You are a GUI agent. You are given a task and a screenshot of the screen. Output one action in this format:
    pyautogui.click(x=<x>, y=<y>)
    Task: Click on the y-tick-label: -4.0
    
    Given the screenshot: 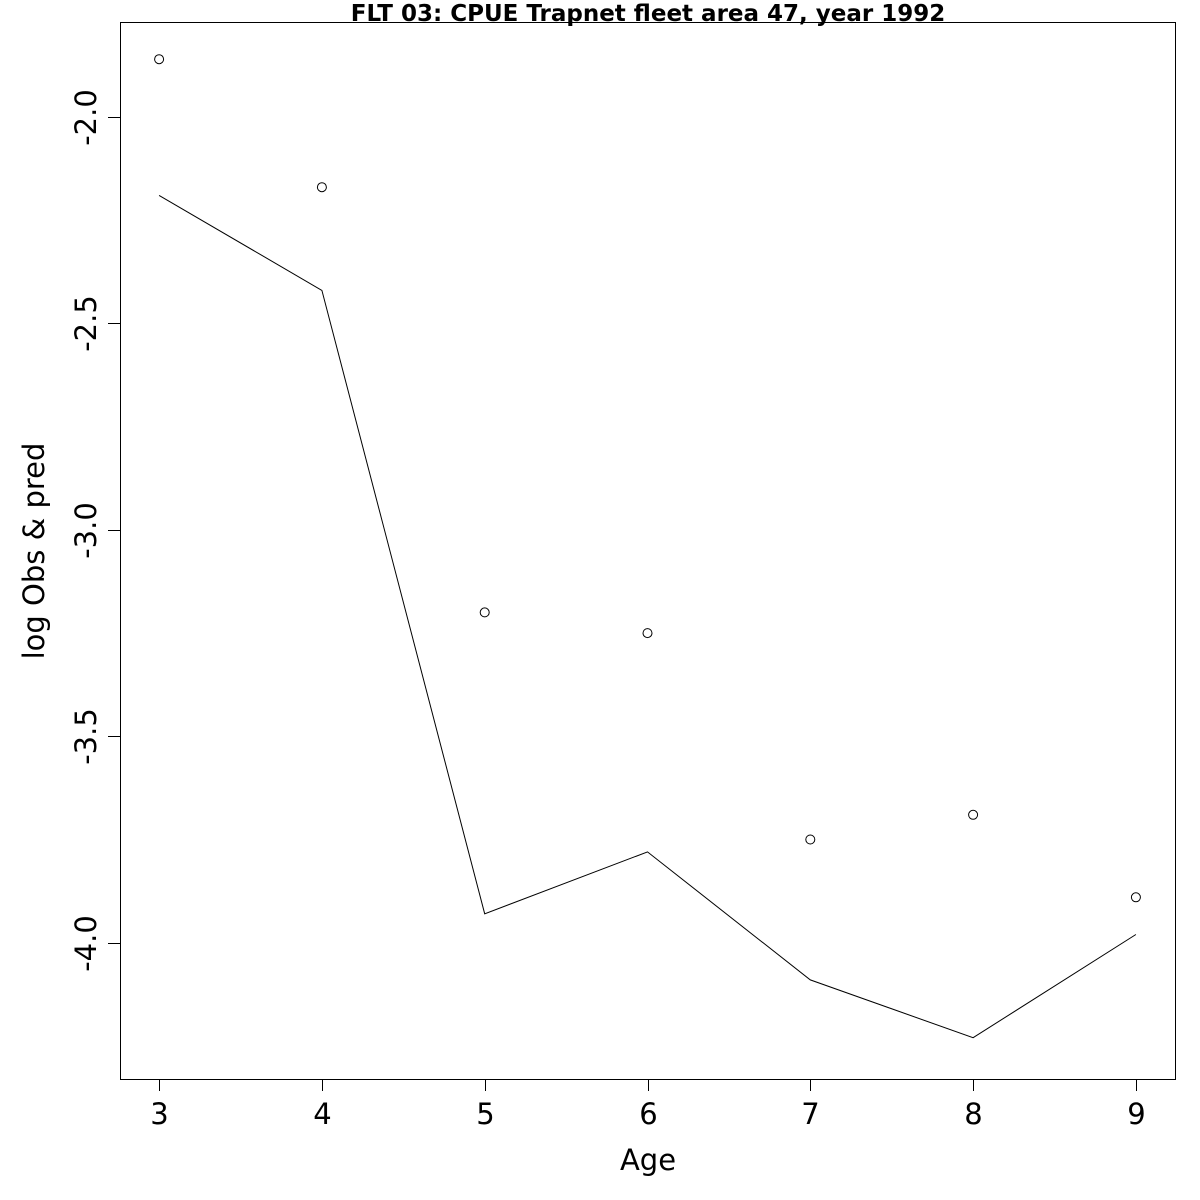 What is the action you would take?
    pyautogui.click(x=86, y=943)
    